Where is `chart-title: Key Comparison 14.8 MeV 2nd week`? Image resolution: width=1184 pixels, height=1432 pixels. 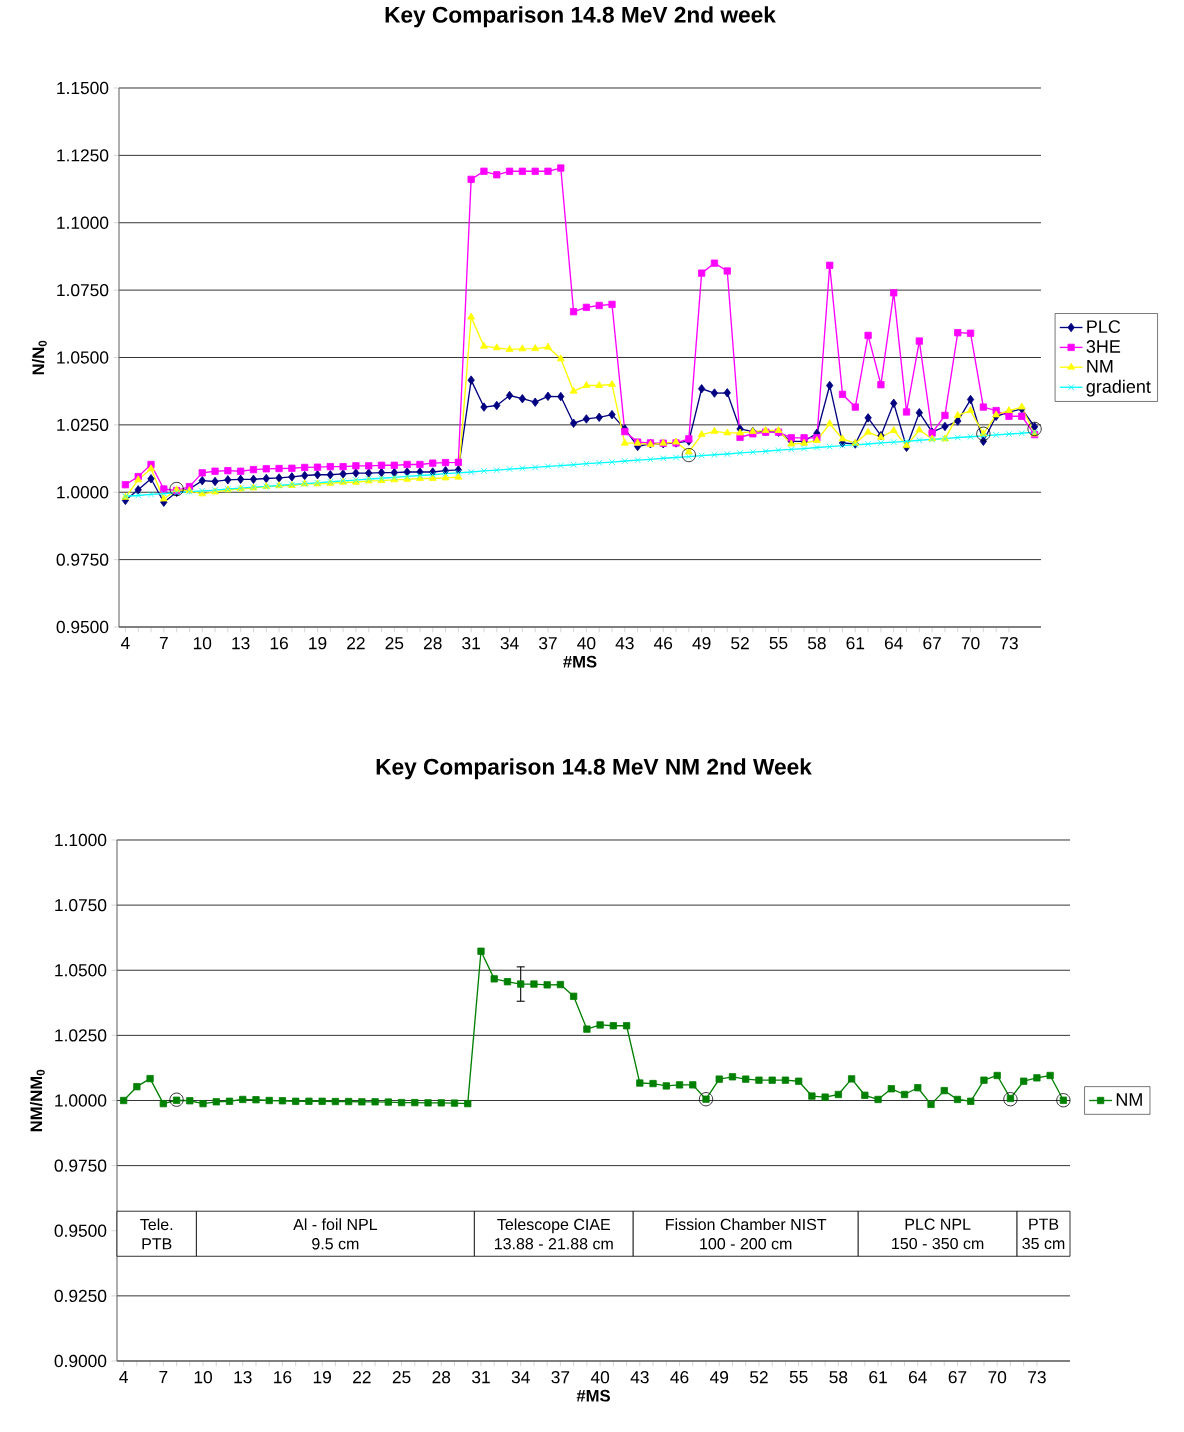 chart-title: Key Comparison 14.8 MeV 2nd week is located at coordinates (580, 17).